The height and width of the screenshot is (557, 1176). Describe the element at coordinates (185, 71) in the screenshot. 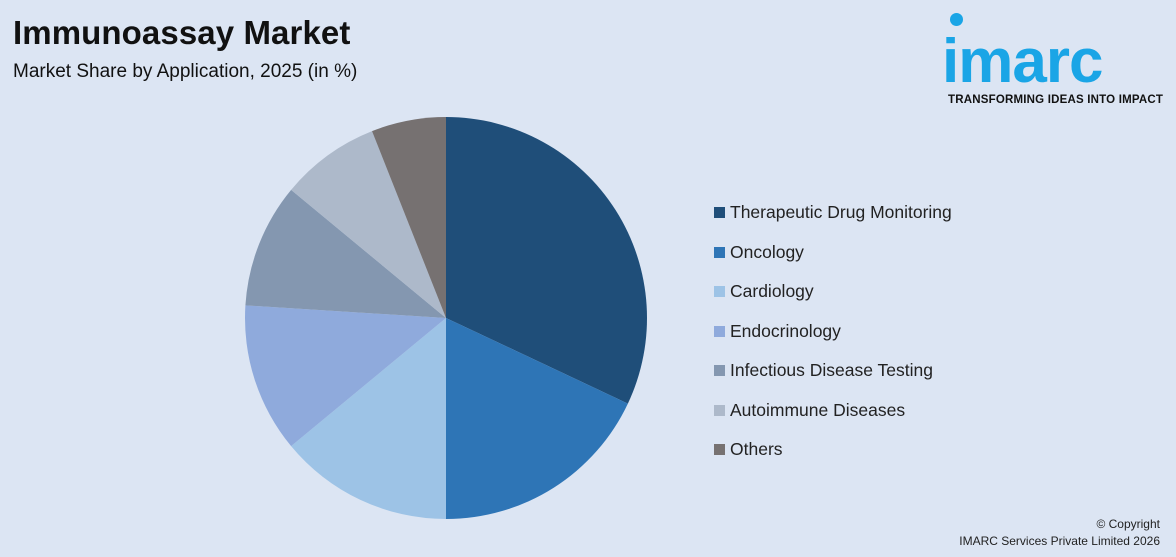

I see `chart-subtitle: Market Share by Application, 2025 (in %)` at that location.